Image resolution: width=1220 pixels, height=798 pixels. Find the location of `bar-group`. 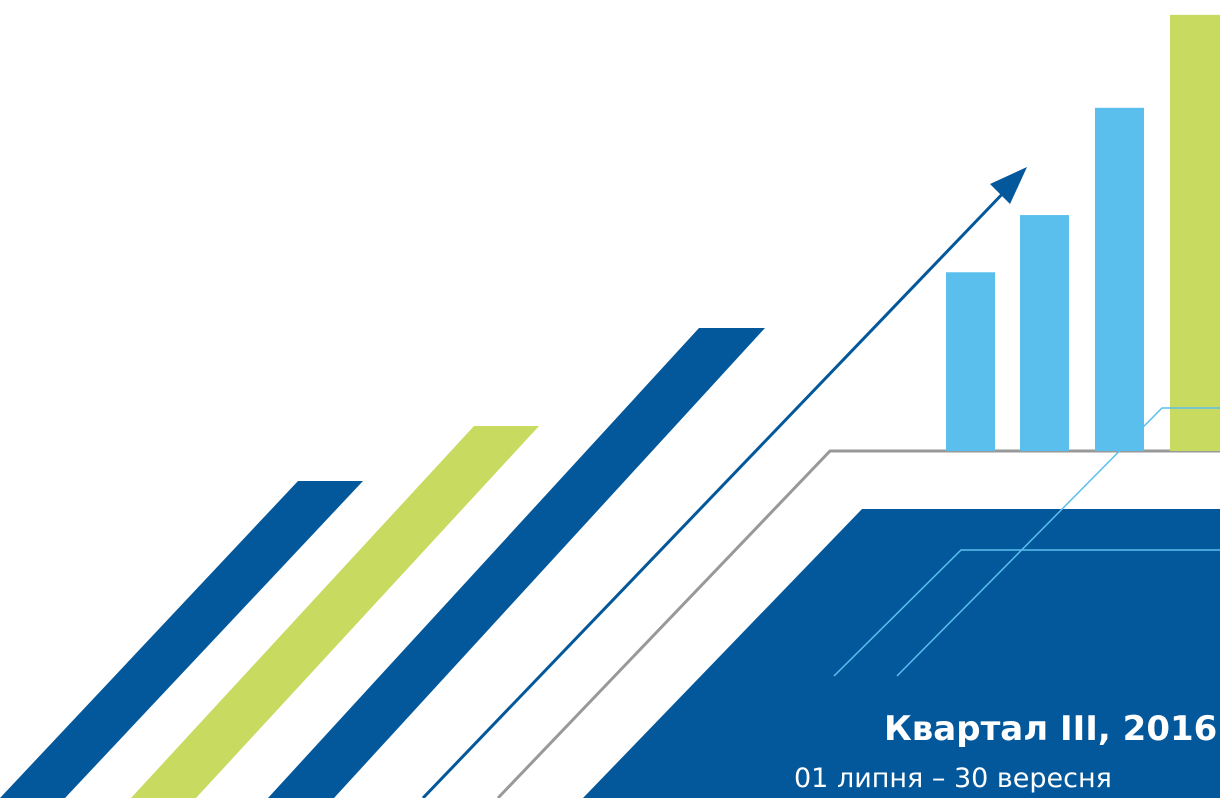

bar-group is located at coordinates (1083, 233).